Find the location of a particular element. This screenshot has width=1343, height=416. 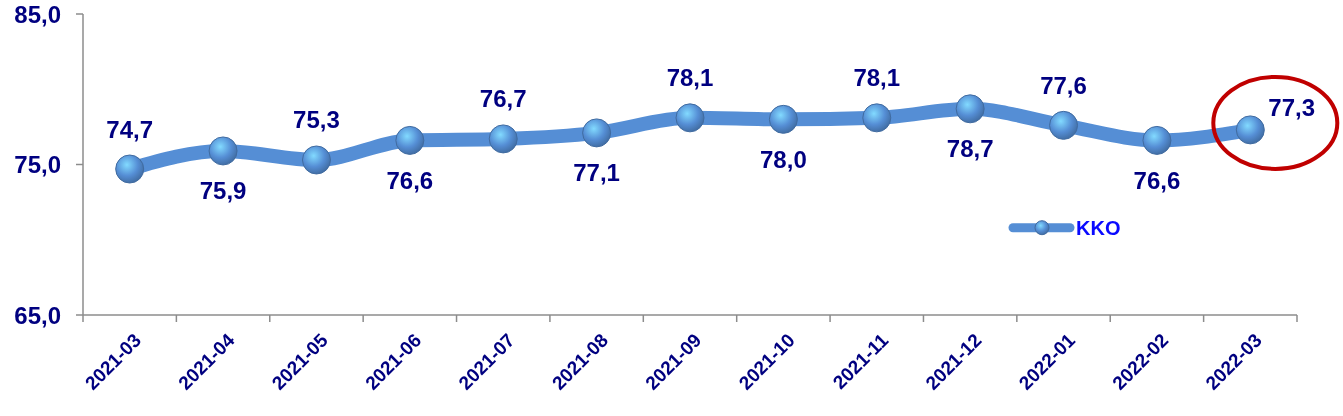

legend-label: KKO is located at coordinates (1098, 227).